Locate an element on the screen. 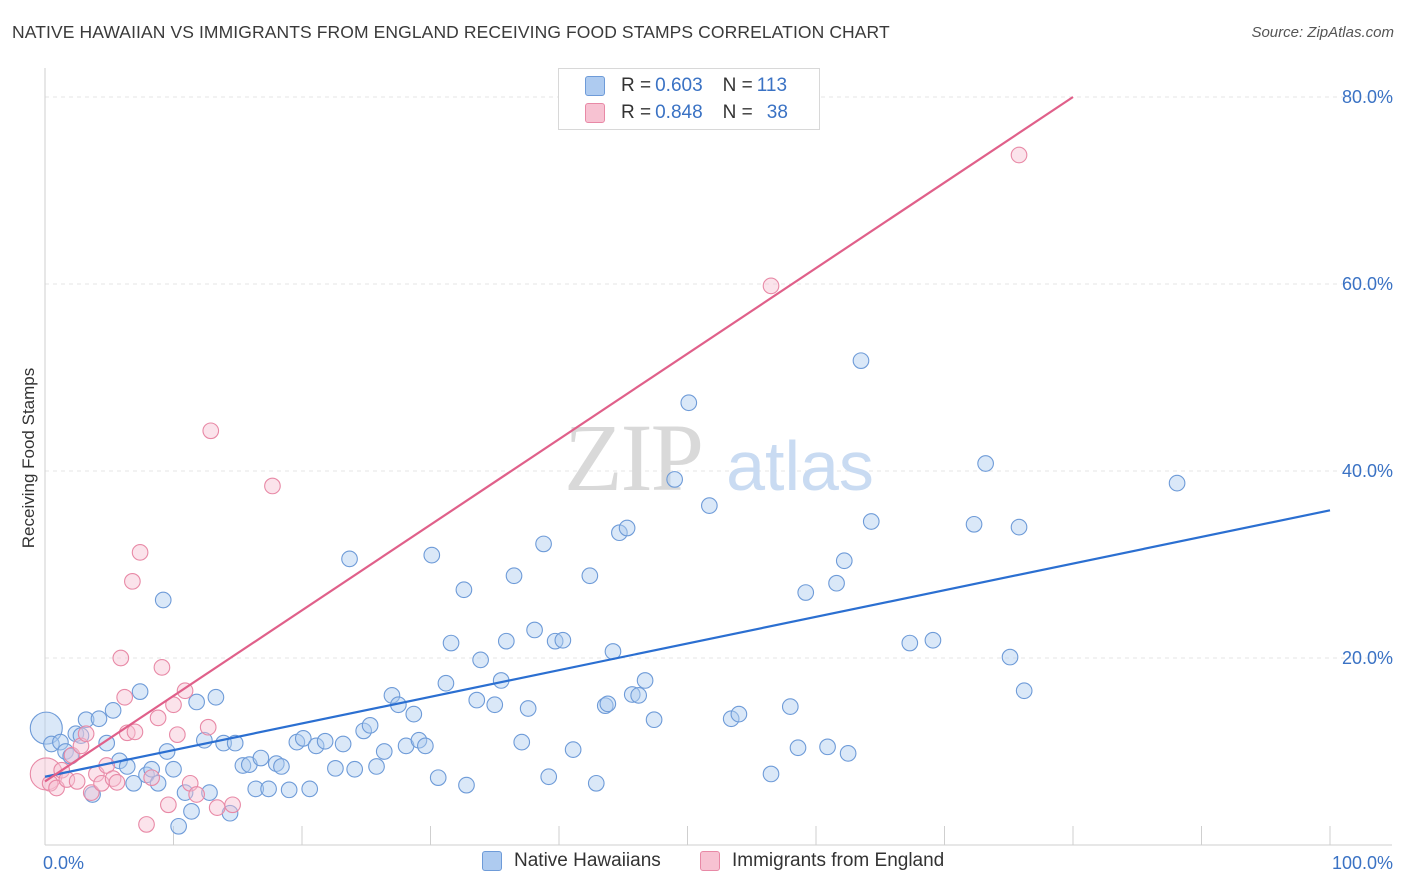  y-tick-label-40: 40.0% is located at coordinates (1367, 471).